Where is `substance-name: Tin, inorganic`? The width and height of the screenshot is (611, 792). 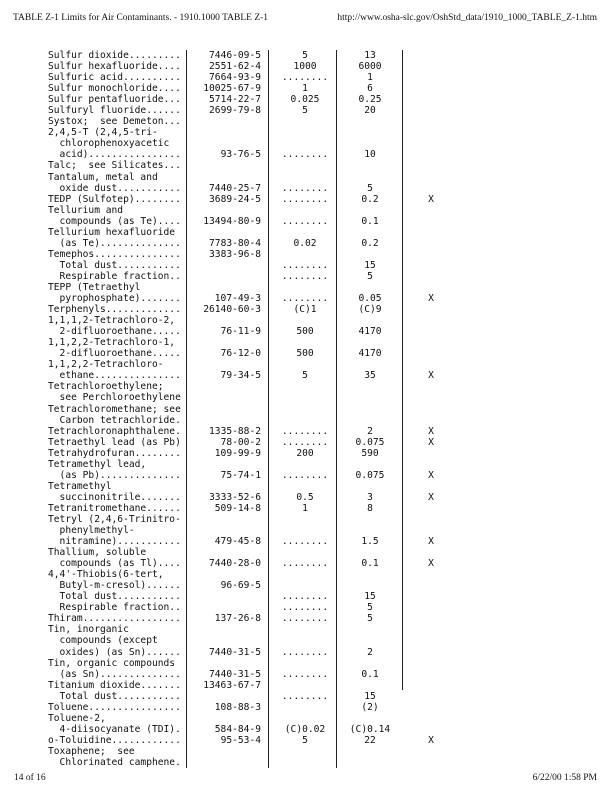 substance-name: Tin, inorganic is located at coordinates (88, 630).